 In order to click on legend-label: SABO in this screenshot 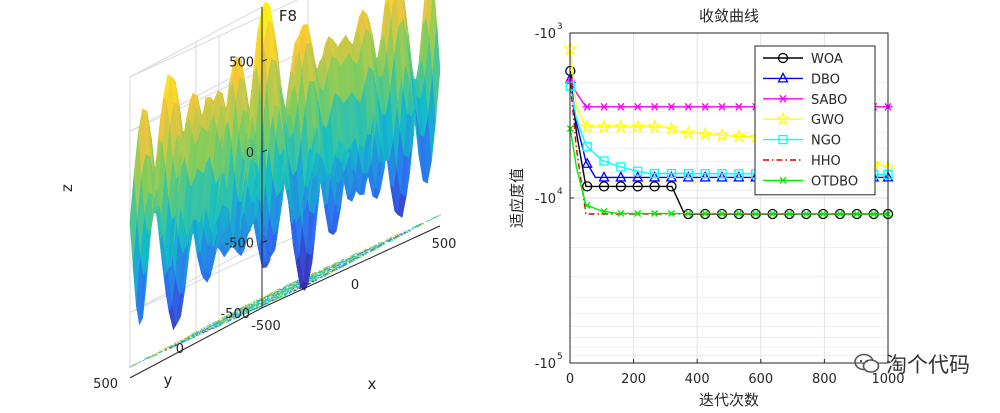, I will do `click(829, 100)`.